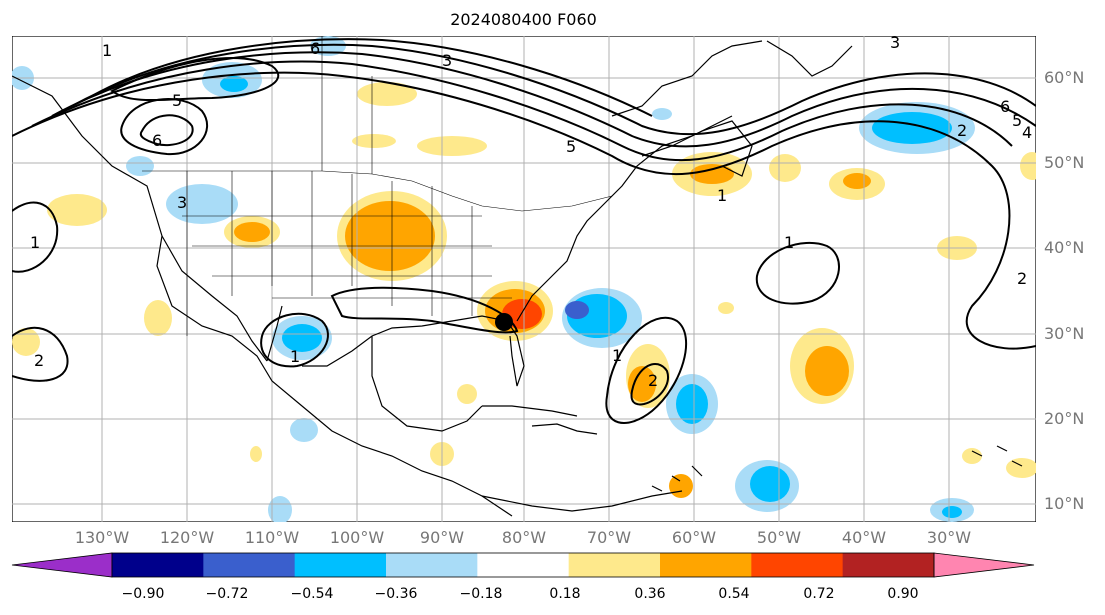 This screenshot has height=615, width=1105. What do you see at coordinates (984, 565) in the screenshot?
I see `colorbar-extend-high` at bounding box center [984, 565].